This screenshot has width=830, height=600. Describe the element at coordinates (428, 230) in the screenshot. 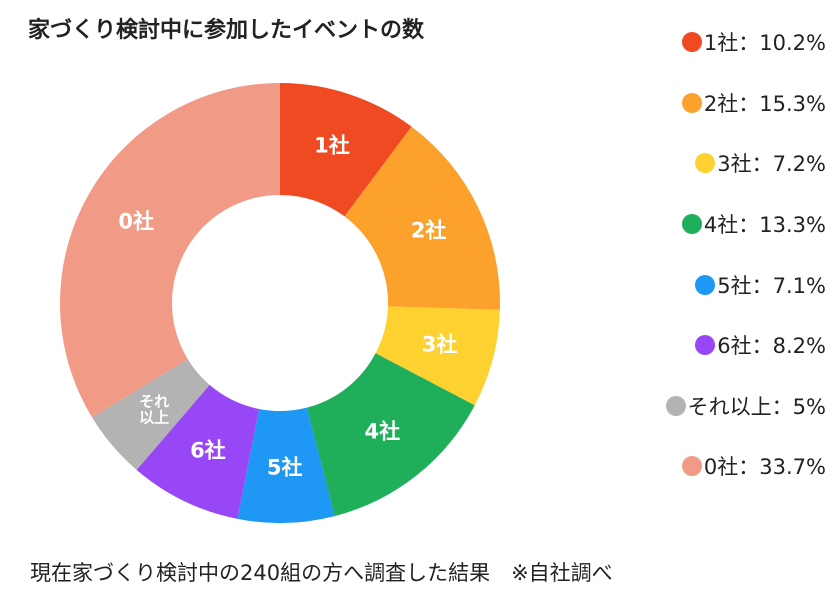

I see `slice-label: 2社` at that location.